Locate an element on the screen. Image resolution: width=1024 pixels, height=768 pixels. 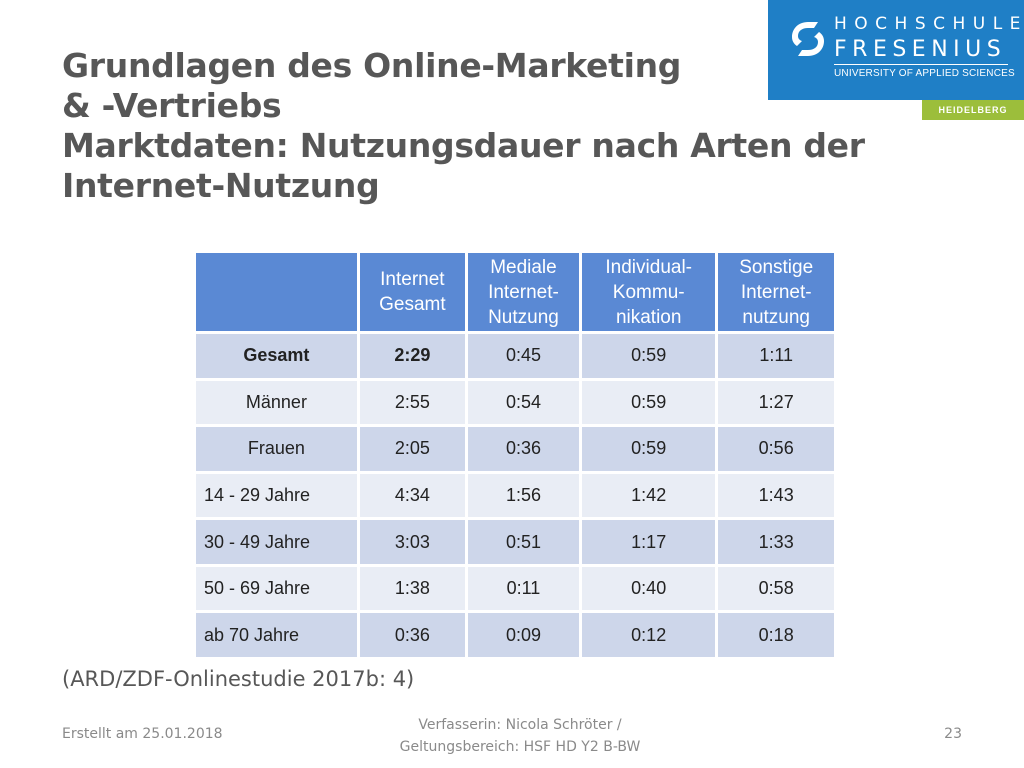
header-text: Individual- is located at coordinates (648, 267).